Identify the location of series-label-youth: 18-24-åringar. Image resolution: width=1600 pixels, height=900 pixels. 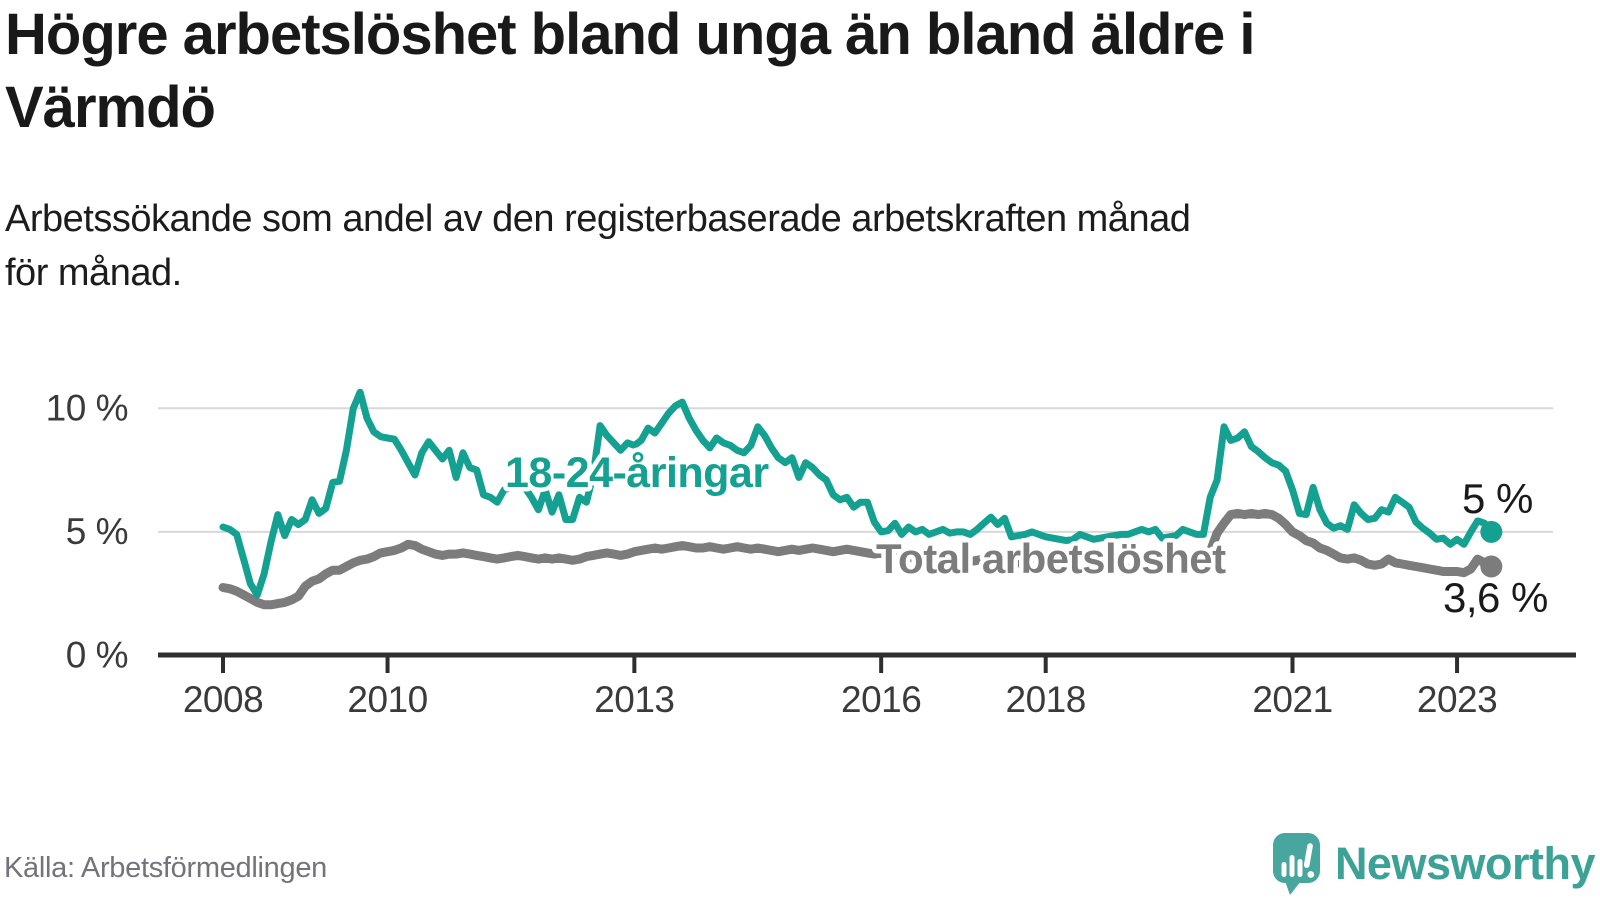
(637, 473).